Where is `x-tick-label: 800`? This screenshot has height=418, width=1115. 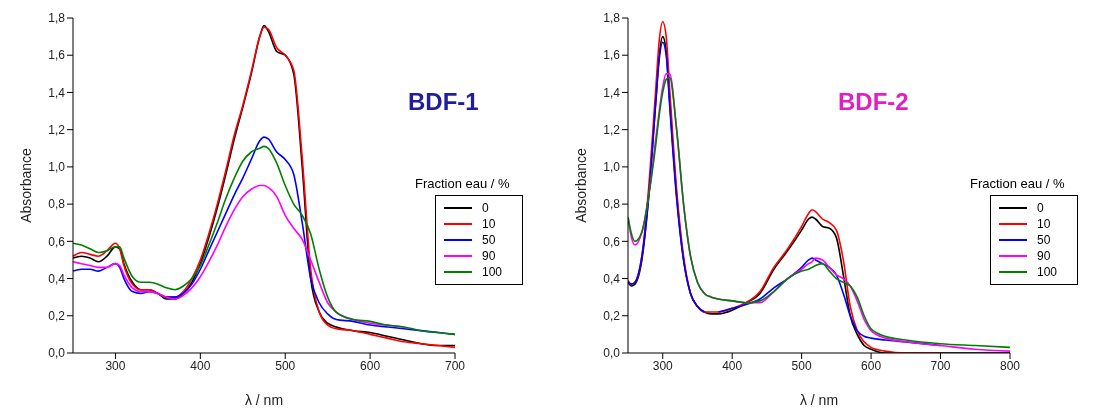
x-tick-label: 800 is located at coordinates (1010, 365).